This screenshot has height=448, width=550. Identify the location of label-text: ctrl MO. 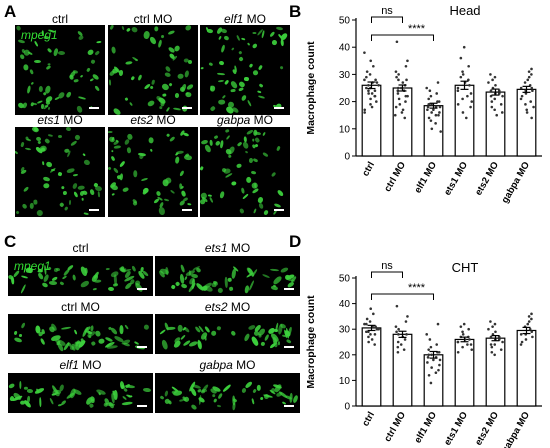
(153, 19).